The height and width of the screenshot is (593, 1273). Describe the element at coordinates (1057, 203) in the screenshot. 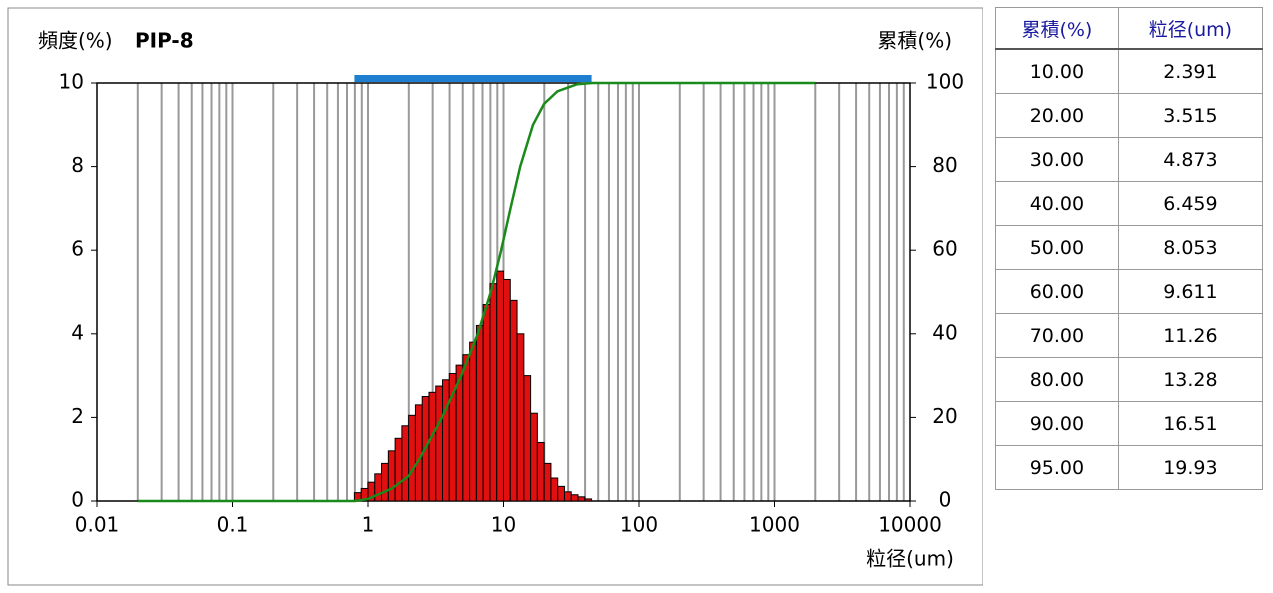

I see `table-cell: 40.00` at that location.